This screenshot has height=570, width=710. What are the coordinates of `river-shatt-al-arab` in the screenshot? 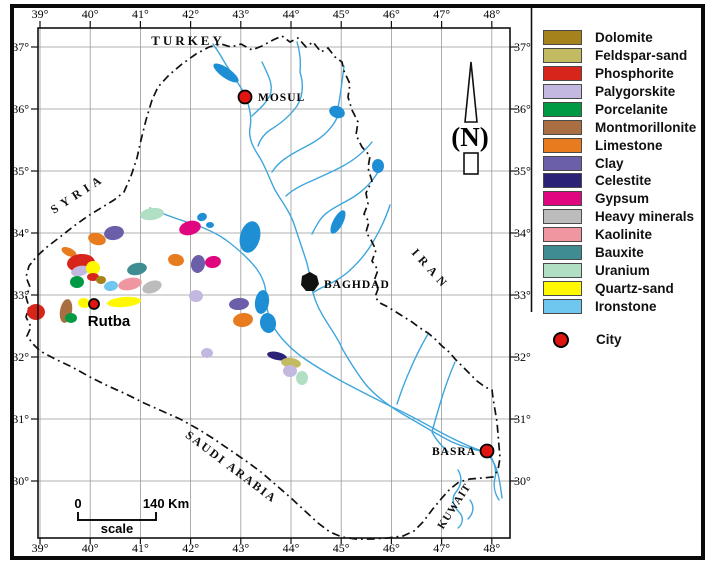 It's located at (493, 475).